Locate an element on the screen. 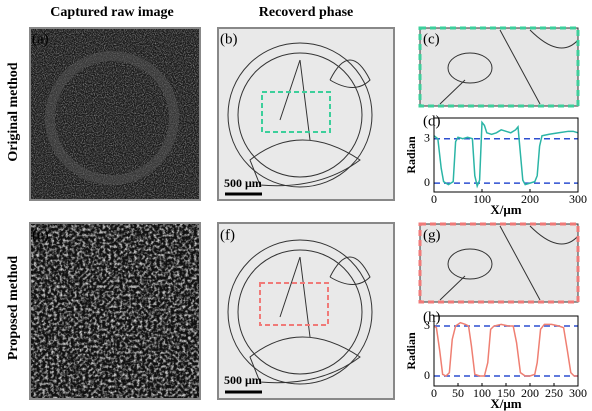 This screenshot has height=411, width=592. x-tick-label: 50 is located at coordinates (458, 393).